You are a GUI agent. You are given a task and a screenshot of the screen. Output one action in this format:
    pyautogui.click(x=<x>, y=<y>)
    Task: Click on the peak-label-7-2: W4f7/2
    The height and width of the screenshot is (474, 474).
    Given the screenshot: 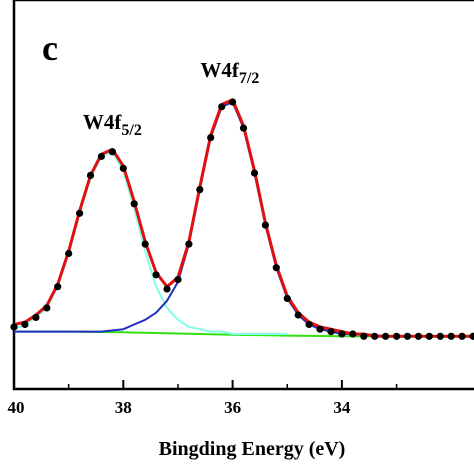 What is the action you would take?
    pyautogui.click(x=229, y=72)
    